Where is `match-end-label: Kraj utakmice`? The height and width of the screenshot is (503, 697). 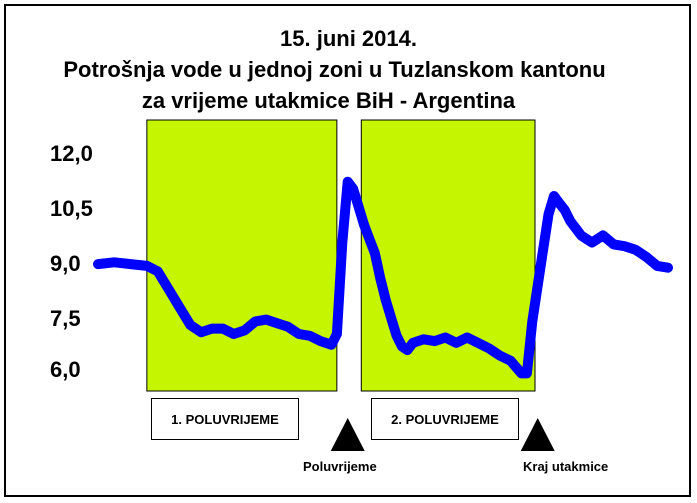
match-end-label: Kraj utakmice is located at coordinates (566, 466).